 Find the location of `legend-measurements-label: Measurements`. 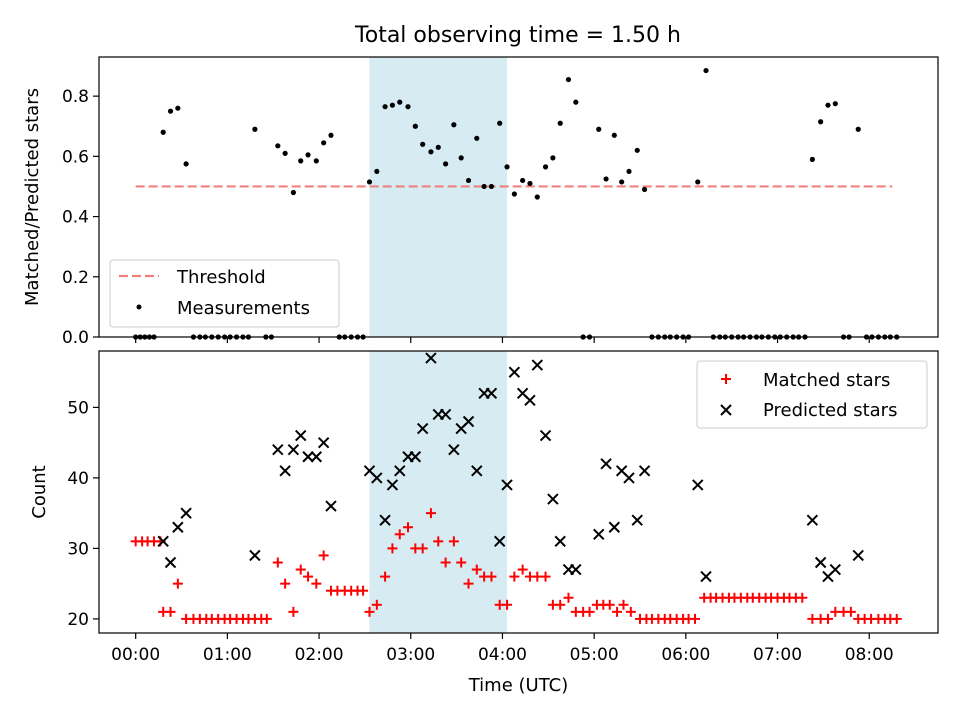

legend-measurements-label: Measurements is located at coordinates (243, 308).